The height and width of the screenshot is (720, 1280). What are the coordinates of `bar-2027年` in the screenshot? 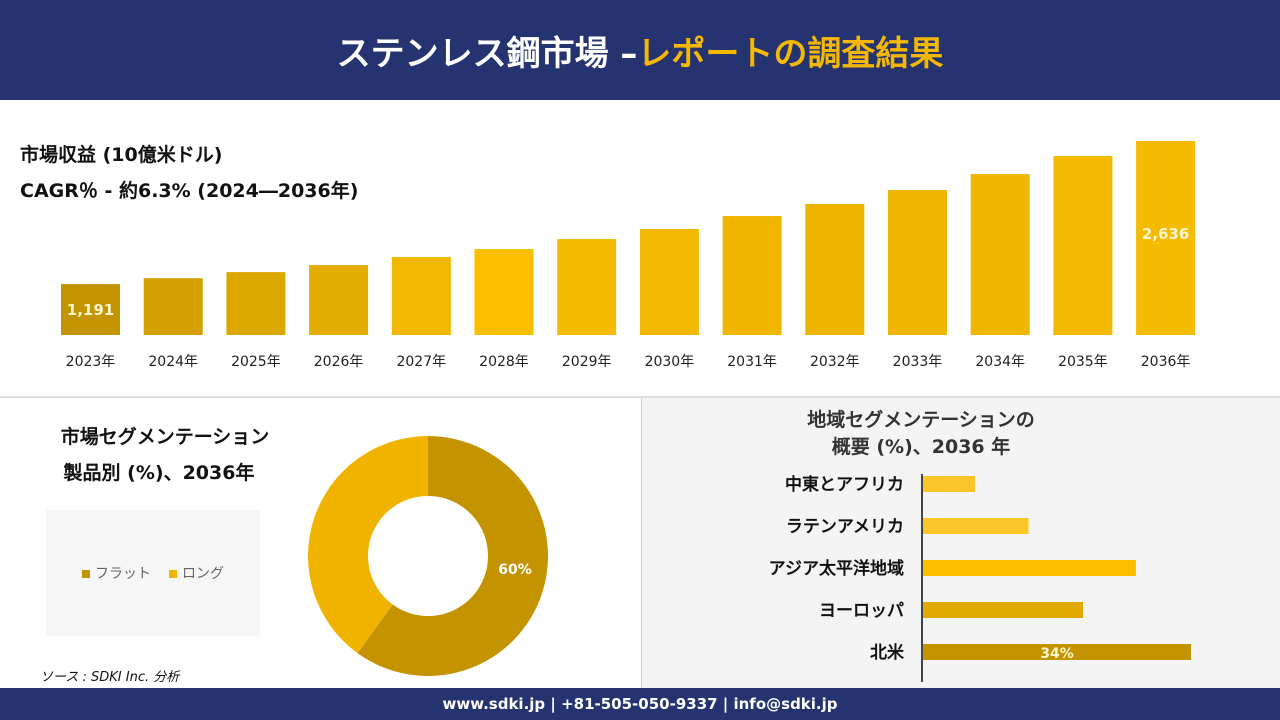 It's located at (421, 296).